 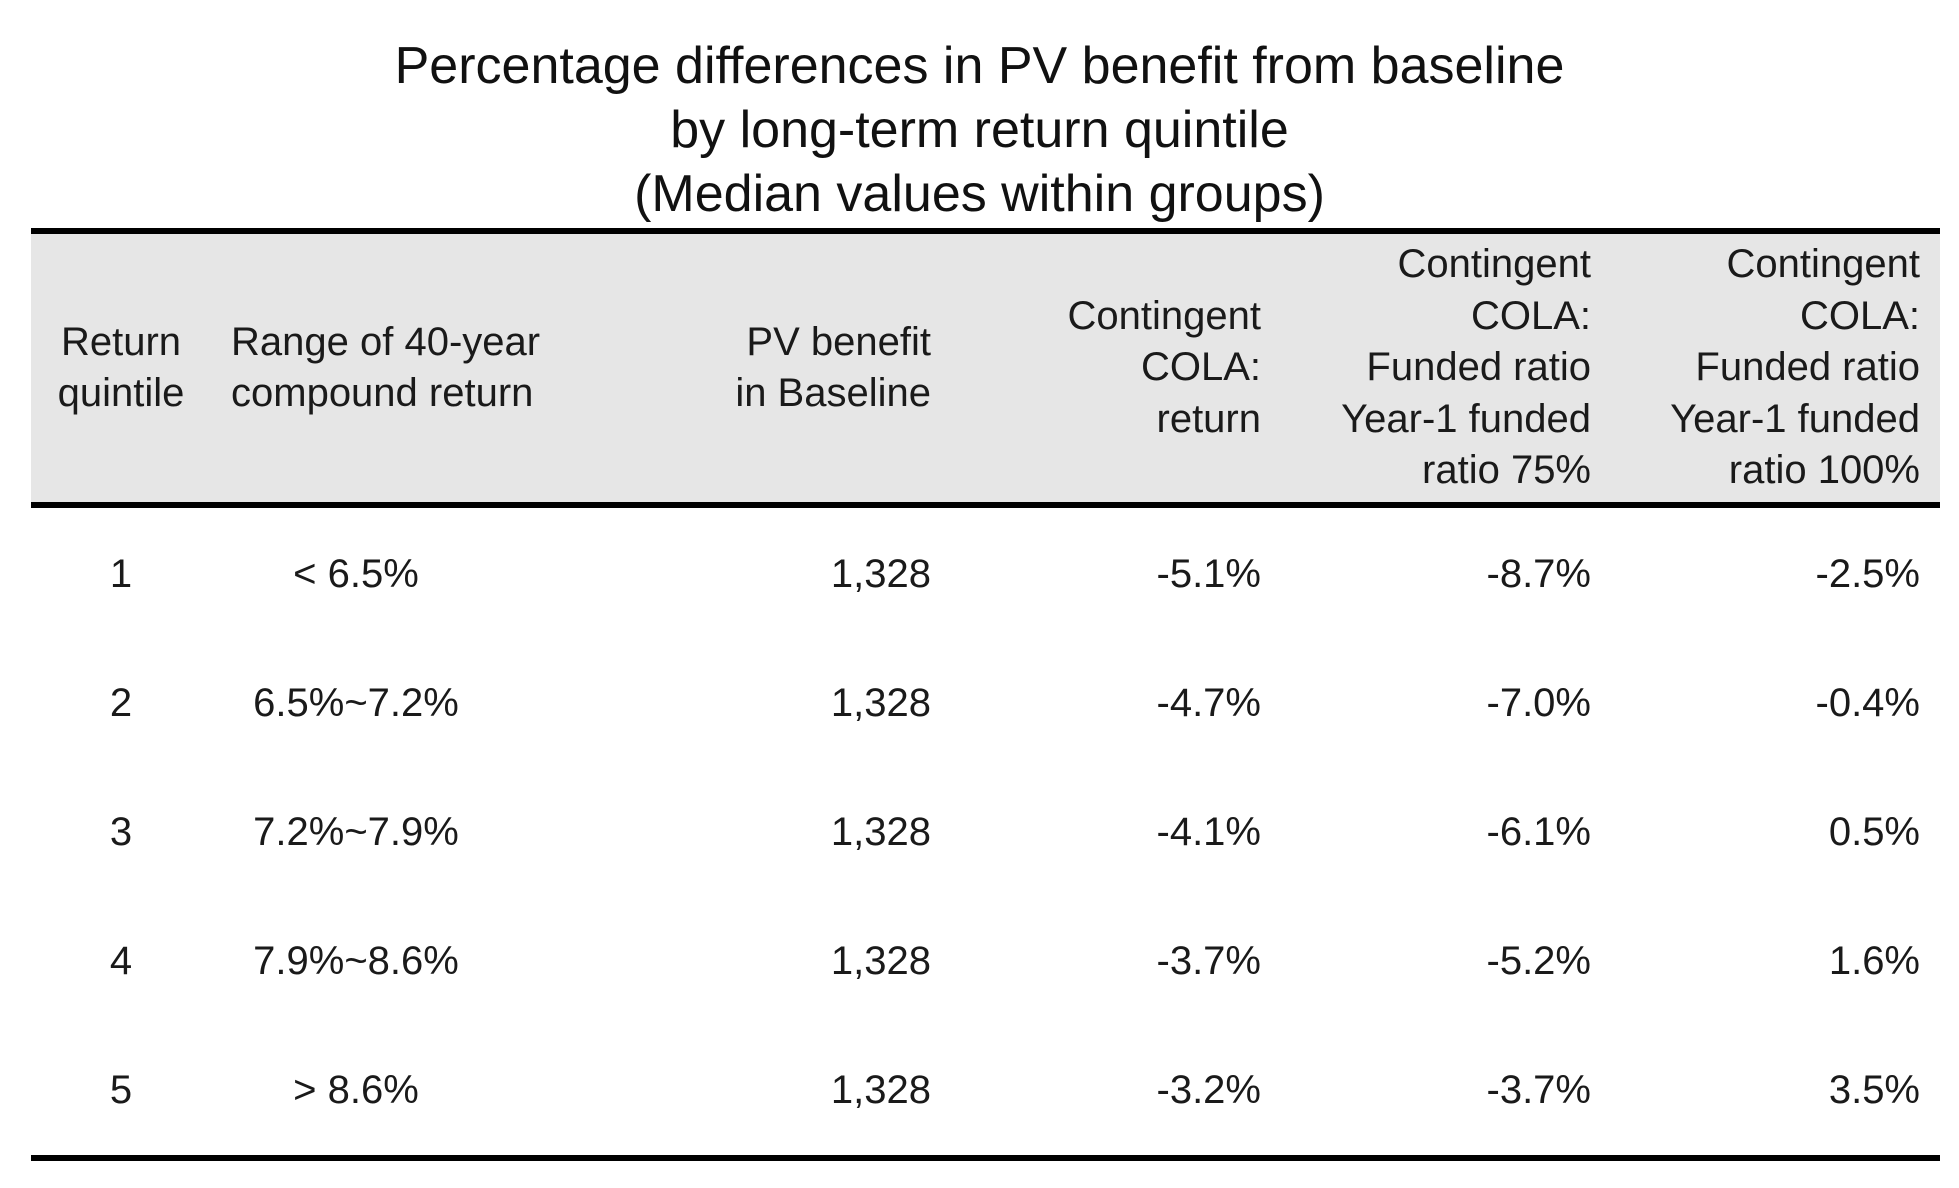 What do you see at coordinates (121, 393) in the screenshot?
I see `header-line: quintile` at bounding box center [121, 393].